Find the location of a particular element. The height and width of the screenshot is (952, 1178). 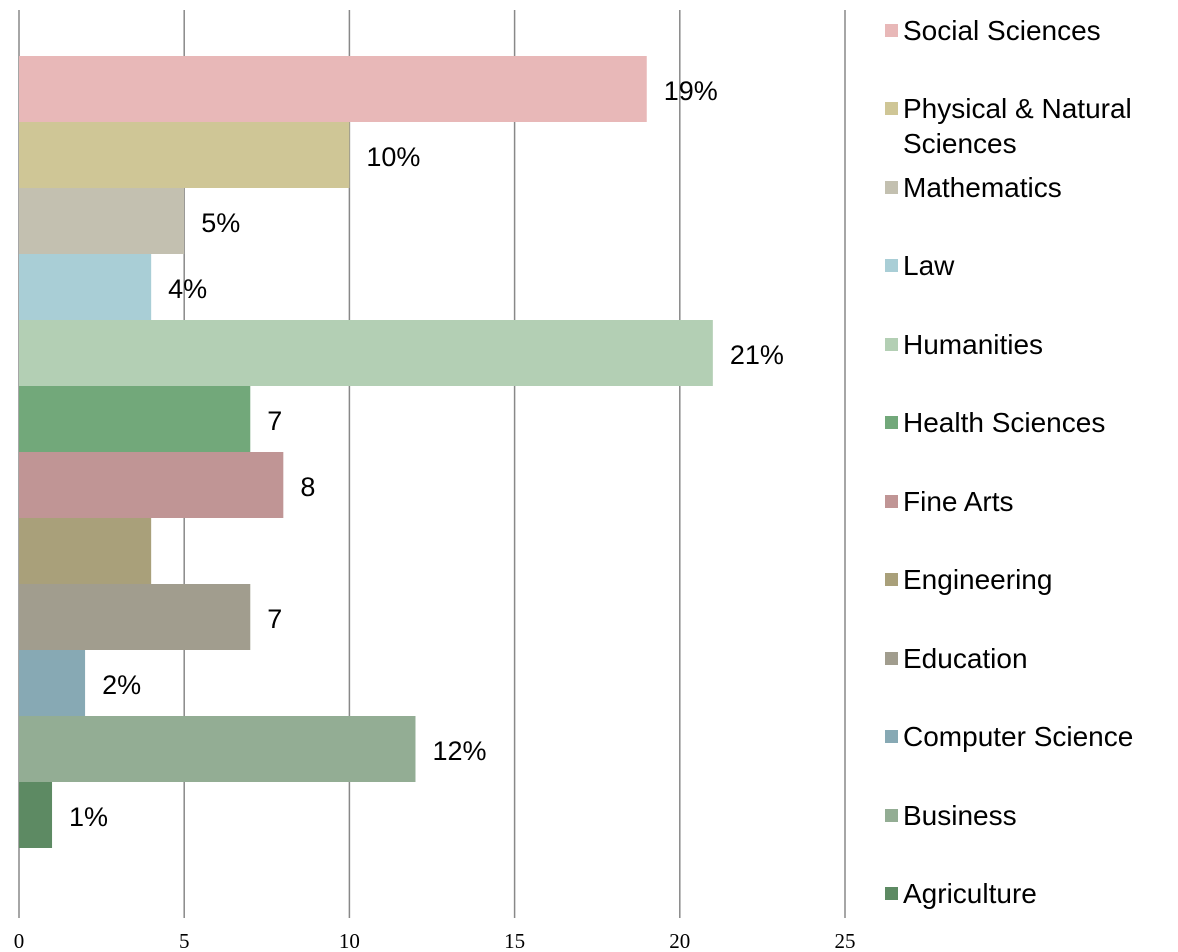

legend-label: Education is located at coordinates (965, 658).